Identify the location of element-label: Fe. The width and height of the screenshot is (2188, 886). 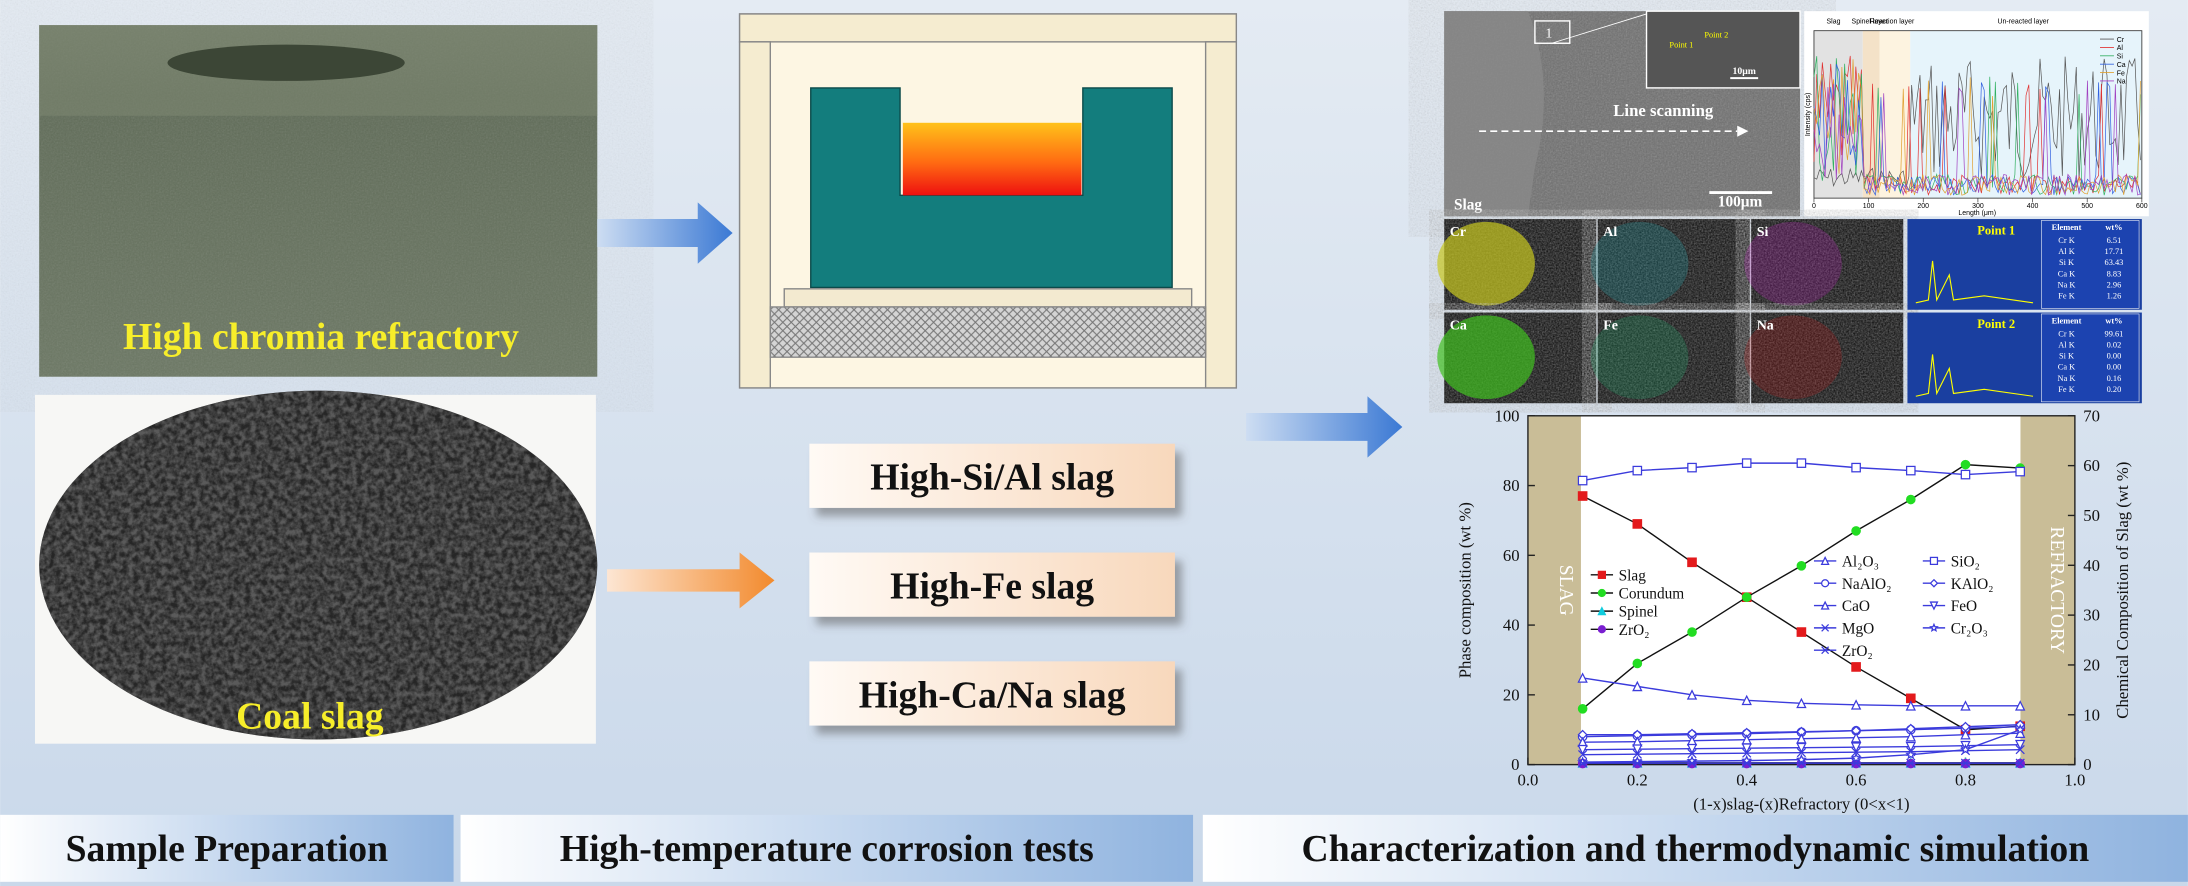
(1610, 325).